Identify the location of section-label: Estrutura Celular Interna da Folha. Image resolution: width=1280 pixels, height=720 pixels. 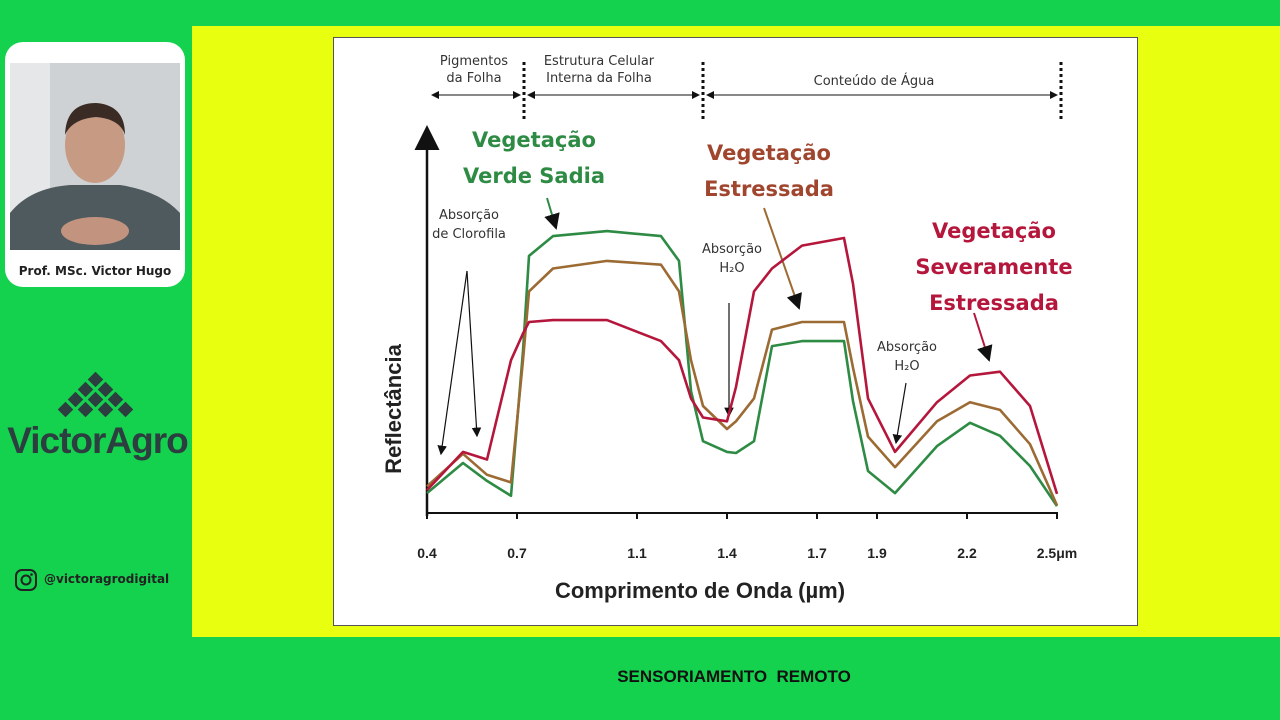
(599, 70).